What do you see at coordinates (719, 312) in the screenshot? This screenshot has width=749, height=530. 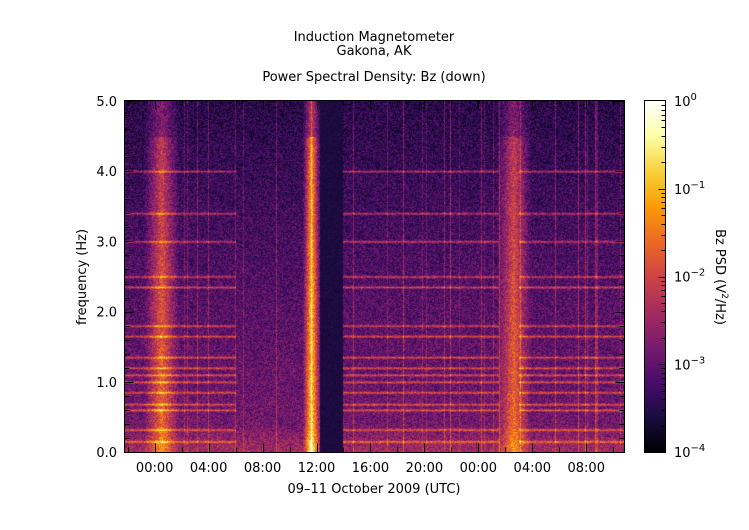 I see `colorbar-label-suffix: /Hz)` at bounding box center [719, 312].